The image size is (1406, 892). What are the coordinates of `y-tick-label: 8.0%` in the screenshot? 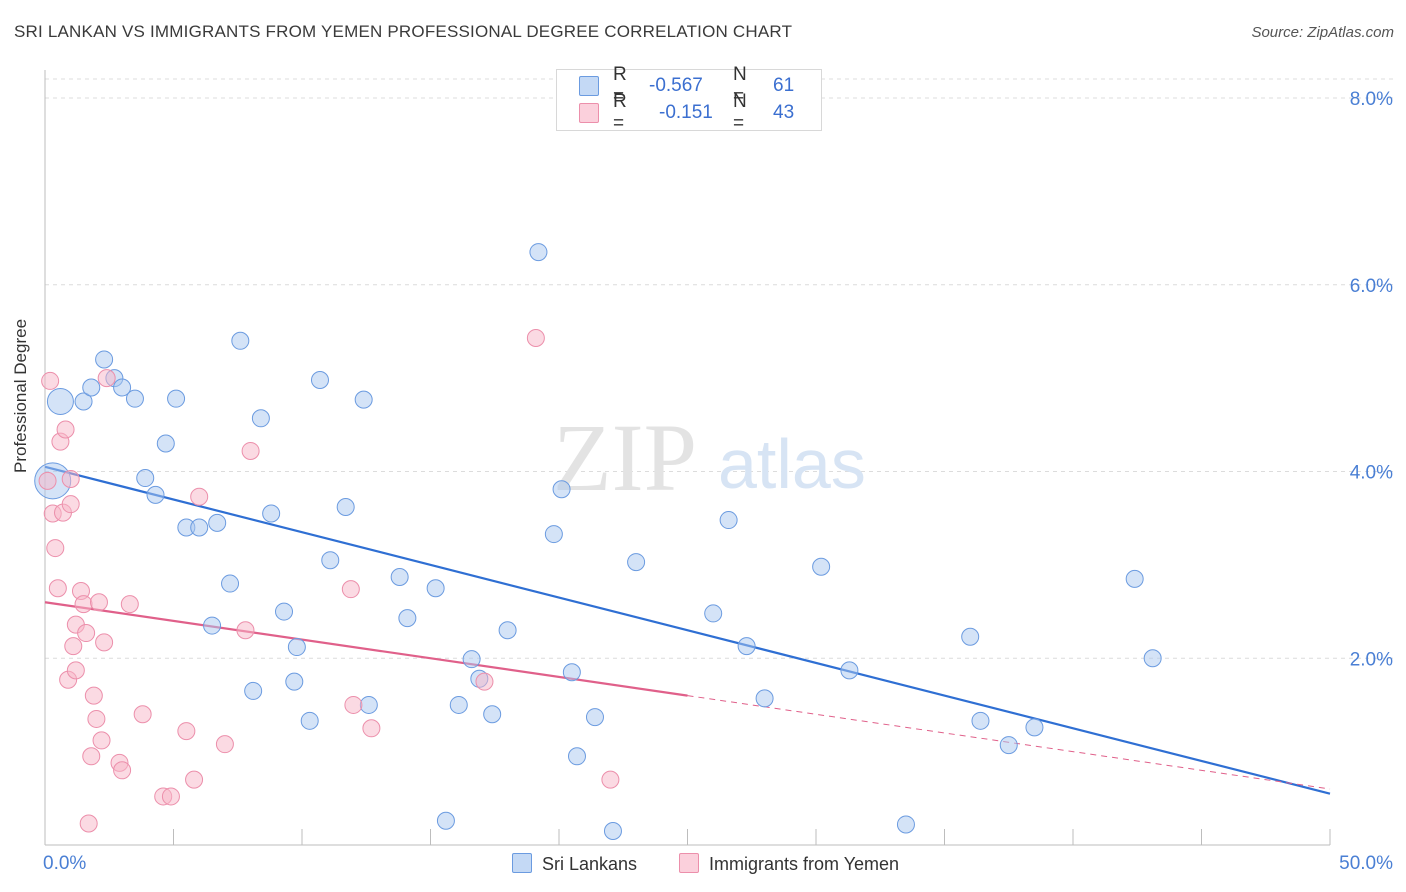 It's located at (1371, 99).